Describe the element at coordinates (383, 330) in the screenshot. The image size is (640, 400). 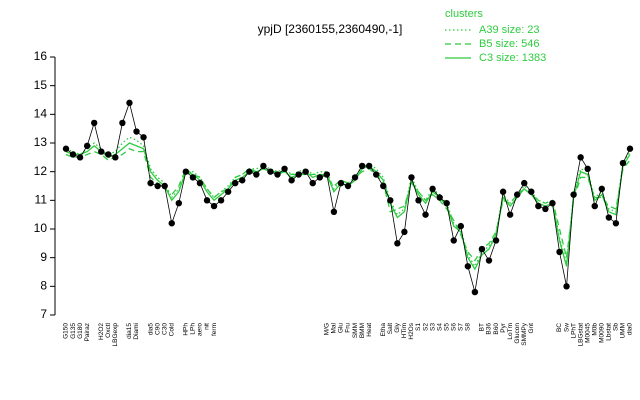
I see `x-tick-label: Etha` at that location.